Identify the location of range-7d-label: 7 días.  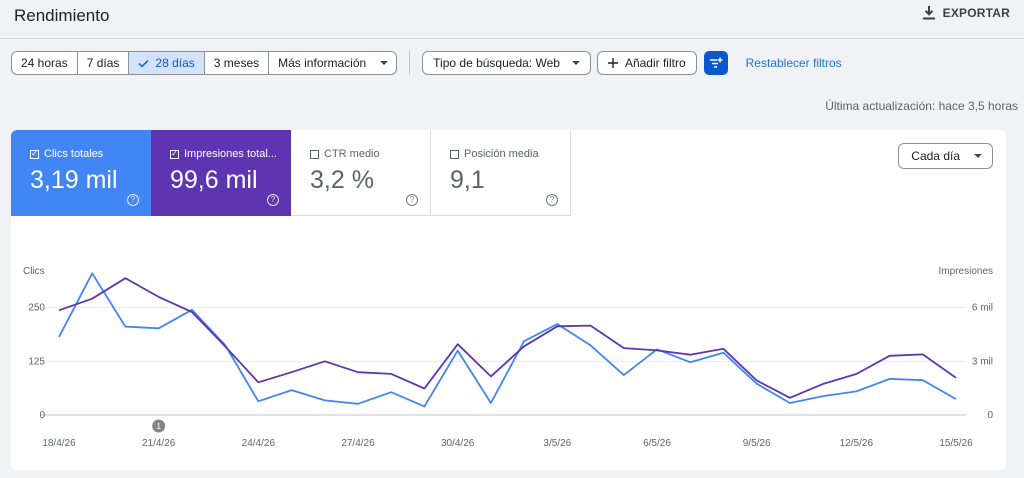
(103, 63).